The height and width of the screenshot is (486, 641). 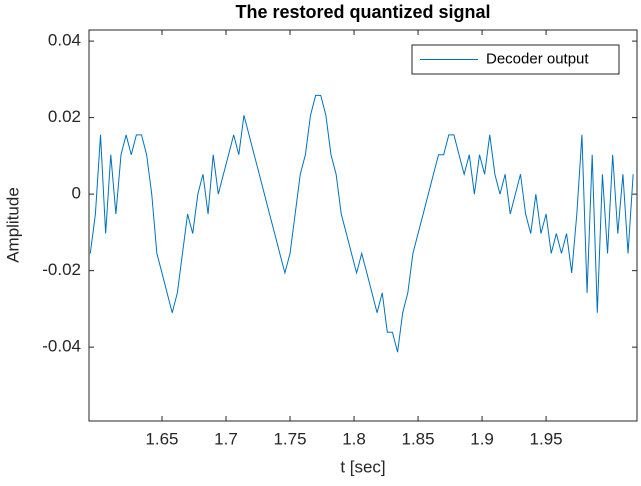 What do you see at coordinates (76, 193) in the screenshot?
I see `y-tick-label: 0` at bounding box center [76, 193].